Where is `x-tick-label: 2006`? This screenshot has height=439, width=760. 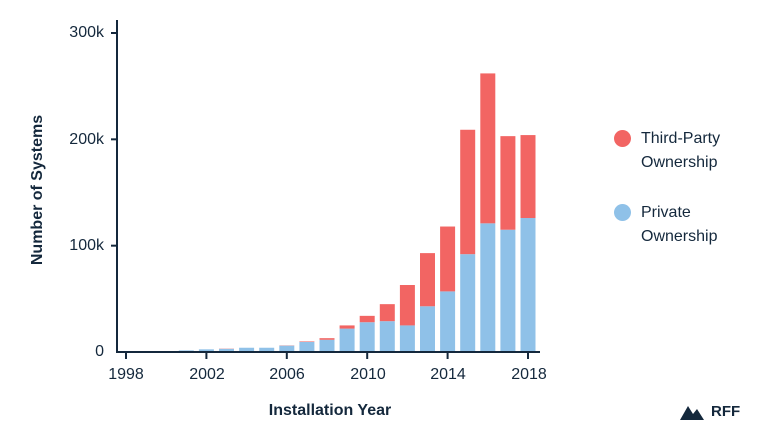 x-tick-label: 2006 is located at coordinates (287, 374).